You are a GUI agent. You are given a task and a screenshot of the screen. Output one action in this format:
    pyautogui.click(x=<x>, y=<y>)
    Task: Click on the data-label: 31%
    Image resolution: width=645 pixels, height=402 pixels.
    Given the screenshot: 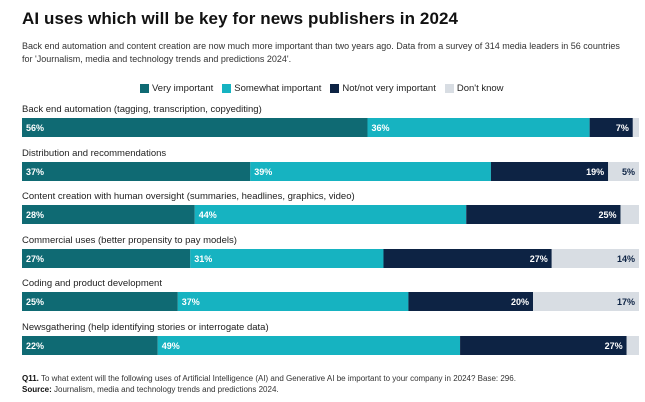 What is the action you would take?
    pyautogui.click(x=203, y=259)
    